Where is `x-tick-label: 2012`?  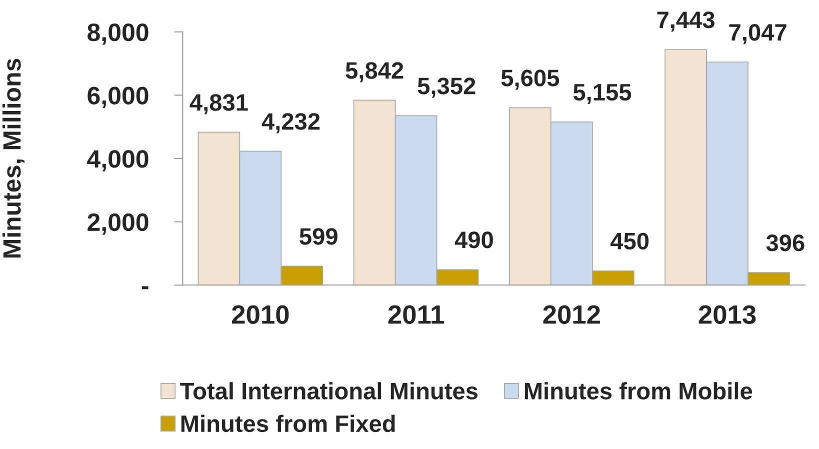 x-tick-label: 2012 is located at coordinates (571, 314).